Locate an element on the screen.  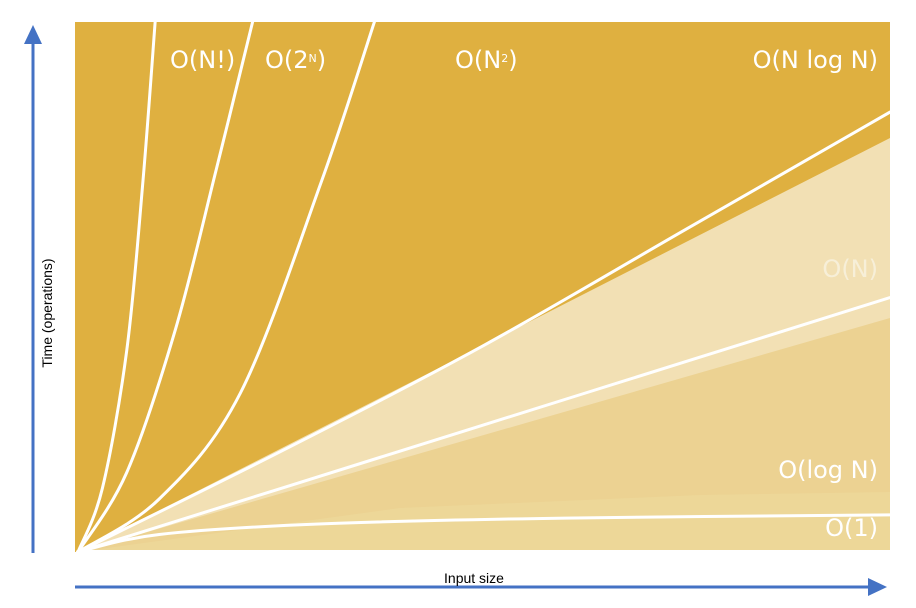
label-quadratic: O(N2) is located at coordinates (486, 60).